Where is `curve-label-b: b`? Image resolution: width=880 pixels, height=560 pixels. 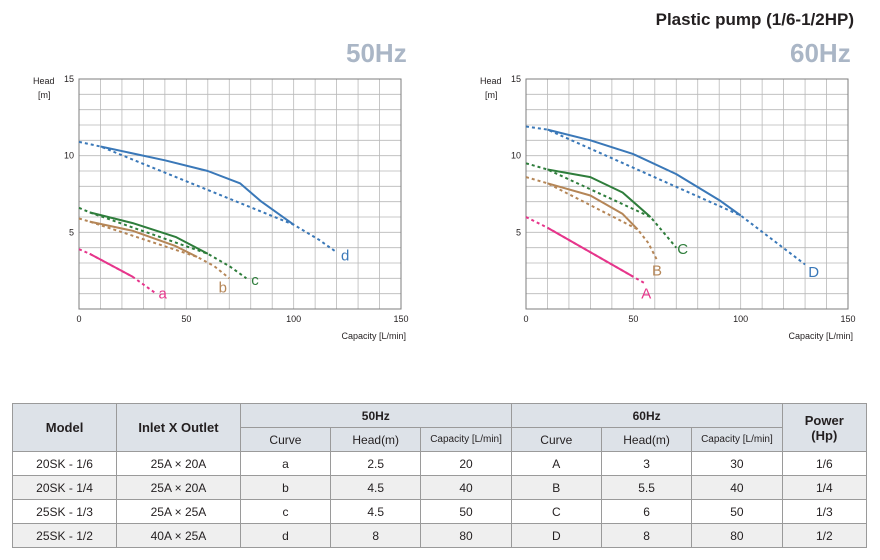 curve-label-b: b is located at coordinates (223, 288).